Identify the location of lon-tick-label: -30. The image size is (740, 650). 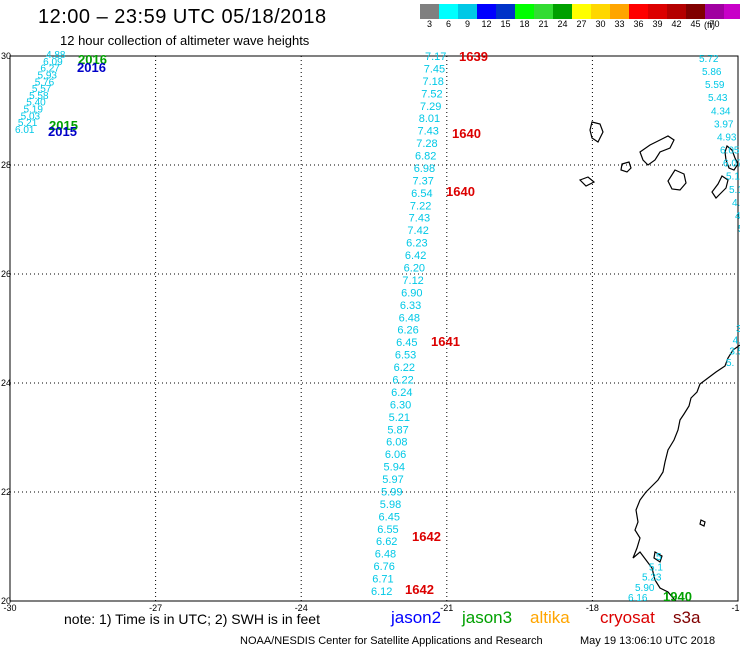
(9, 608).